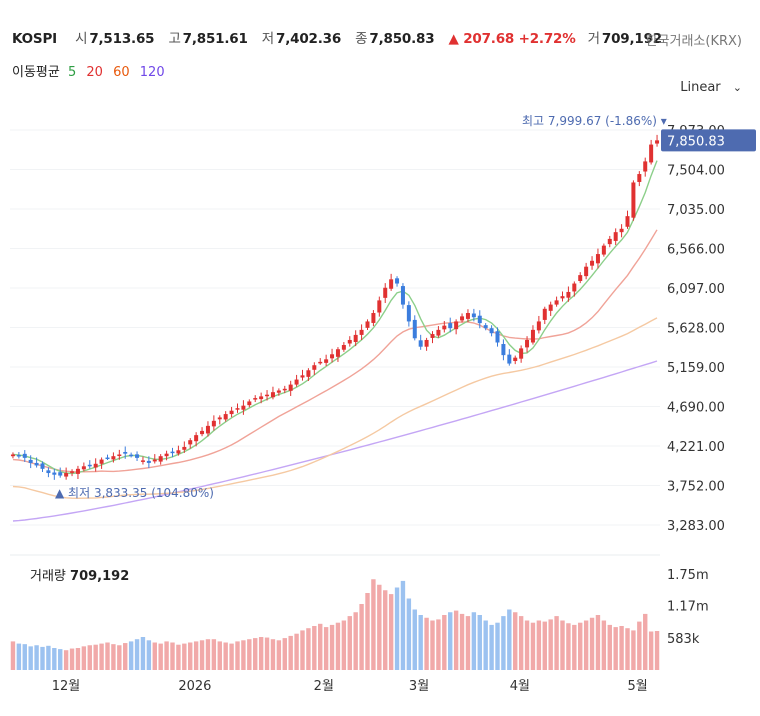 This screenshot has width=760, height=716. Describe the element at coordinates (268, 39) in the screenshot. I see `low-label: 저` at that location.